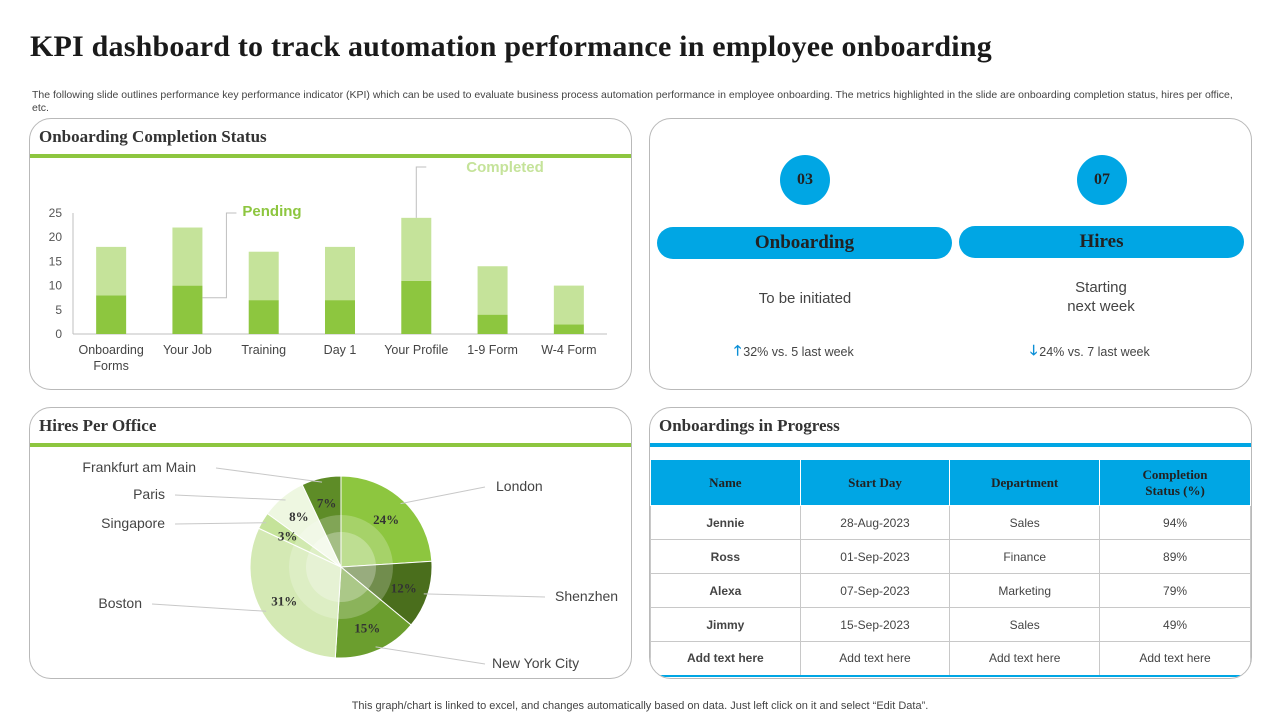 The width and height of the screenshot is (1280, 720). What do you see at coordinates (327, 503) in the screenshot?
I see `pie-value-label: 7%` at bounding box center [327, 503].